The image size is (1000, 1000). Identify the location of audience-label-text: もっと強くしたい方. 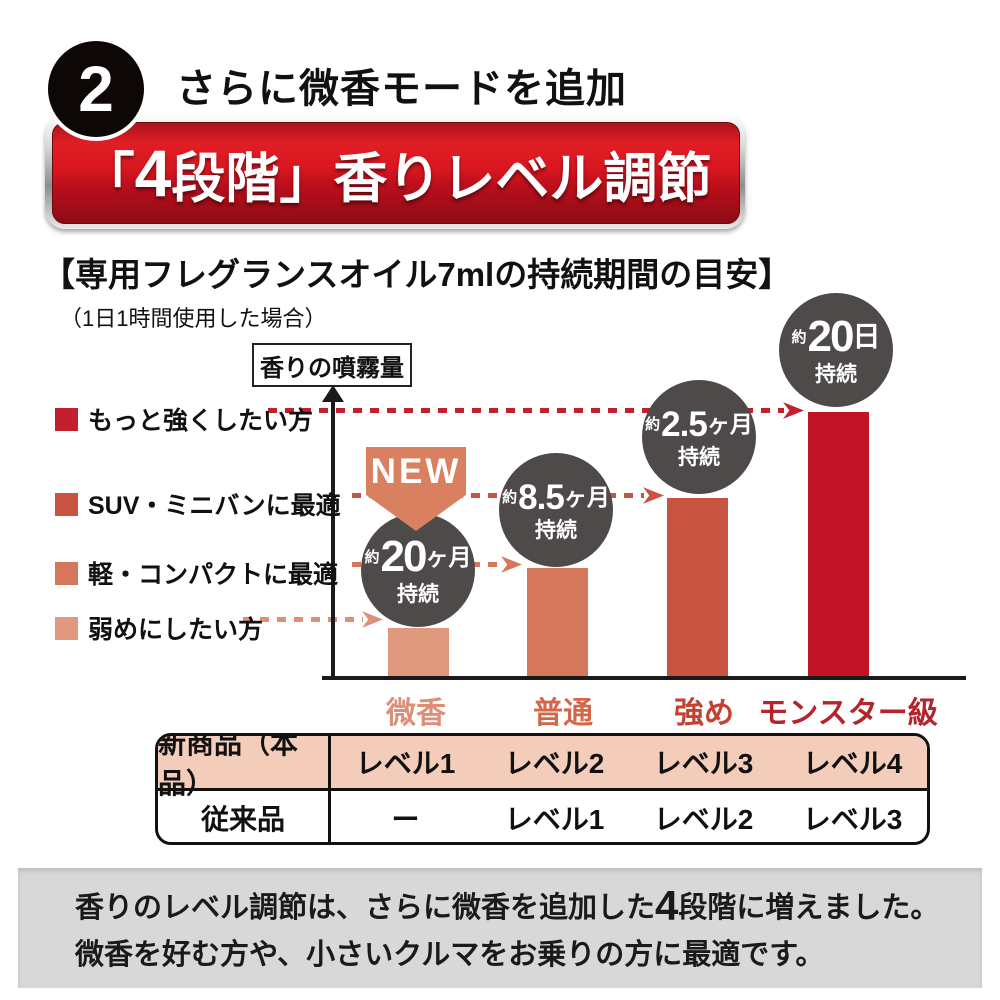
(201, 421).